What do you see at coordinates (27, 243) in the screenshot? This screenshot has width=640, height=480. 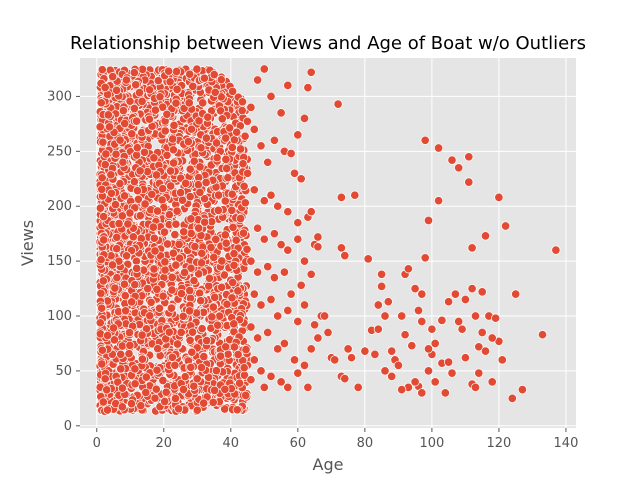 I see `y-axis-label: Views` at bounding box center [27, 243].